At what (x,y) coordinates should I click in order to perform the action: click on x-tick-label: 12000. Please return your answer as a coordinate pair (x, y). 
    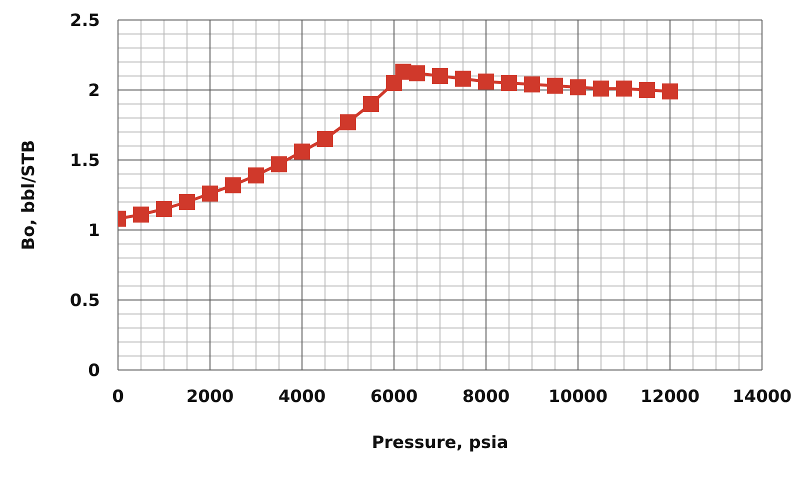
    Looking at the image, I should click on (670, 397).